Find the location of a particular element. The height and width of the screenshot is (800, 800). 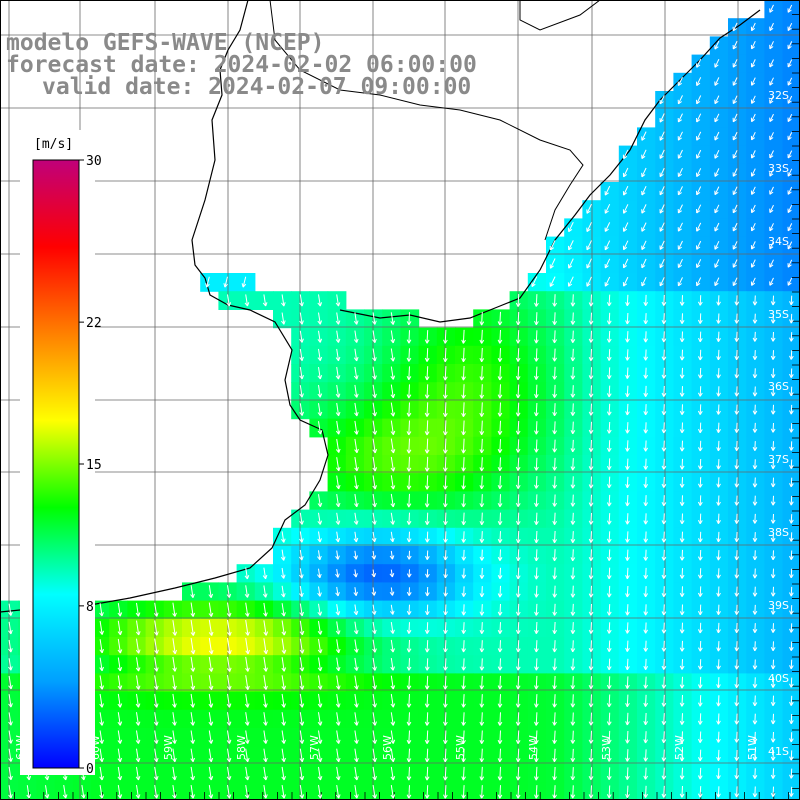

map-title-forecast-date: forecast date: 2024-02-02 06:00:00 is located at coordinates (241, 65).